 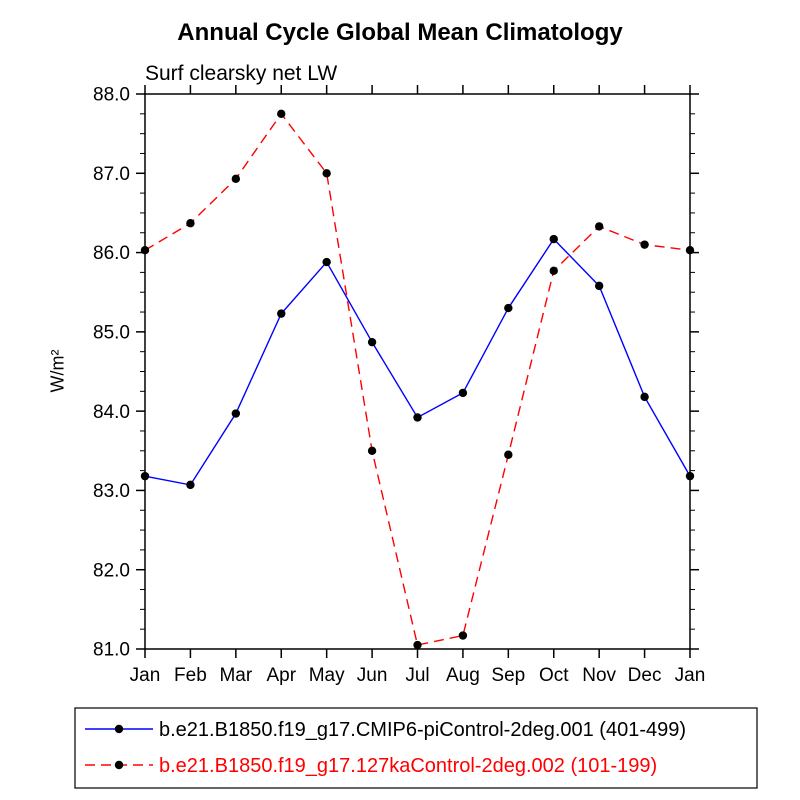 What do you see at coordinates (235, 675) in the screenshot?
I see `x-tick-label: Mar` at bounding box center [235, 675].